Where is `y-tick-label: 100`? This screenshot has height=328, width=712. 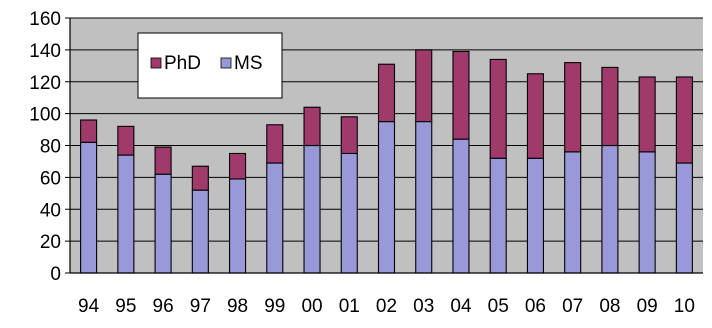 y-tick-label: 100 is located at coordinates (45, 115).